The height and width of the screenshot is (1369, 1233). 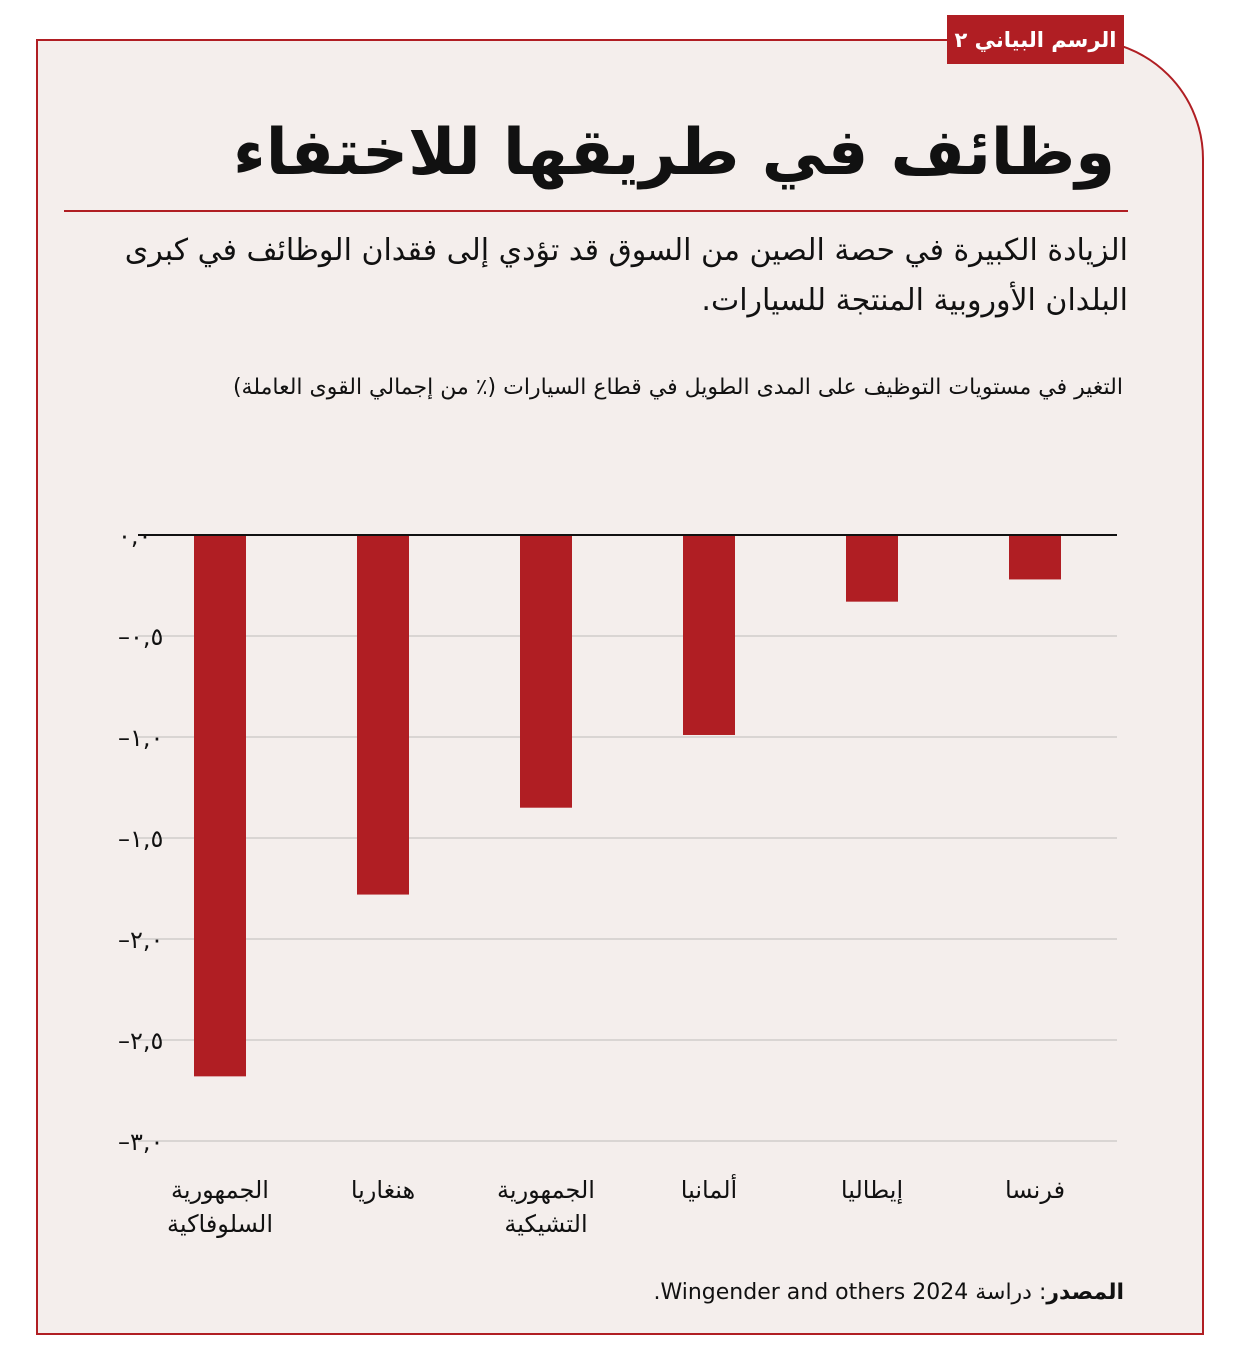 What do you see at coordinates (674, 153) in the screenshot?
I see `chart-title: وظائف في طريقها للاختفاء` at bounding box center [674, 153].